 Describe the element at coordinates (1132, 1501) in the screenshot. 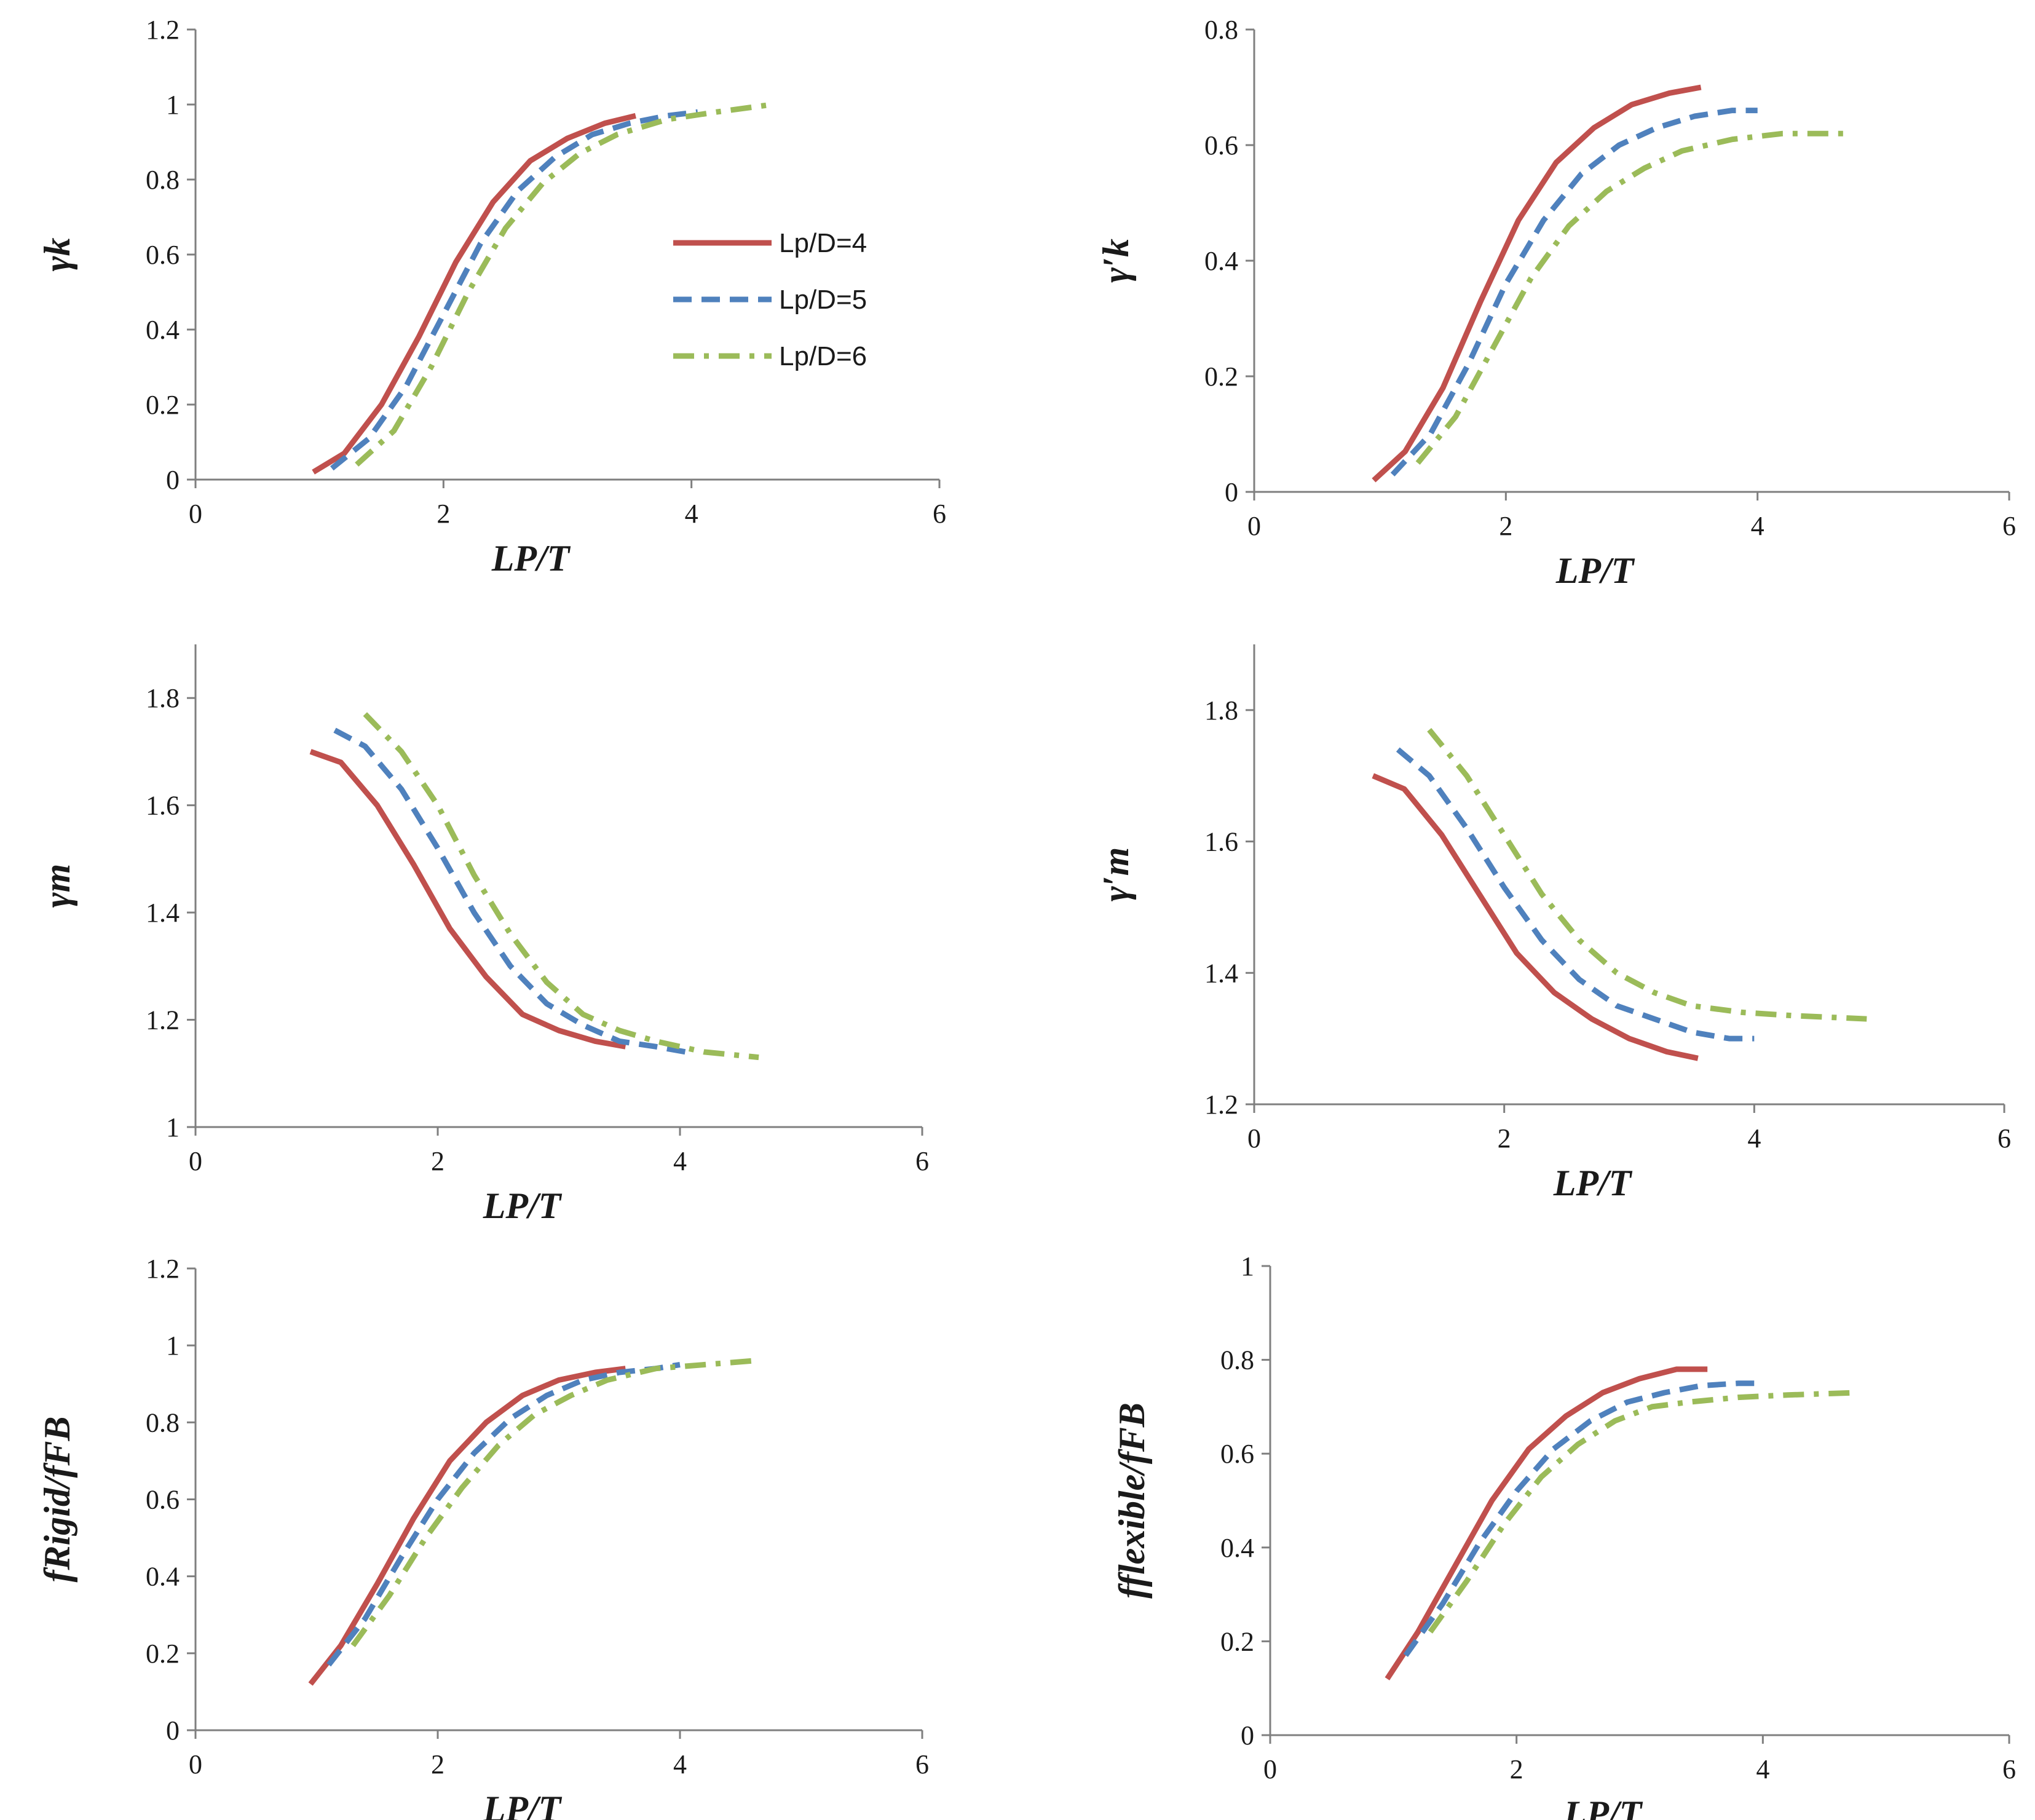

I see `y-axis-title: fflexible/fFB` at that location.